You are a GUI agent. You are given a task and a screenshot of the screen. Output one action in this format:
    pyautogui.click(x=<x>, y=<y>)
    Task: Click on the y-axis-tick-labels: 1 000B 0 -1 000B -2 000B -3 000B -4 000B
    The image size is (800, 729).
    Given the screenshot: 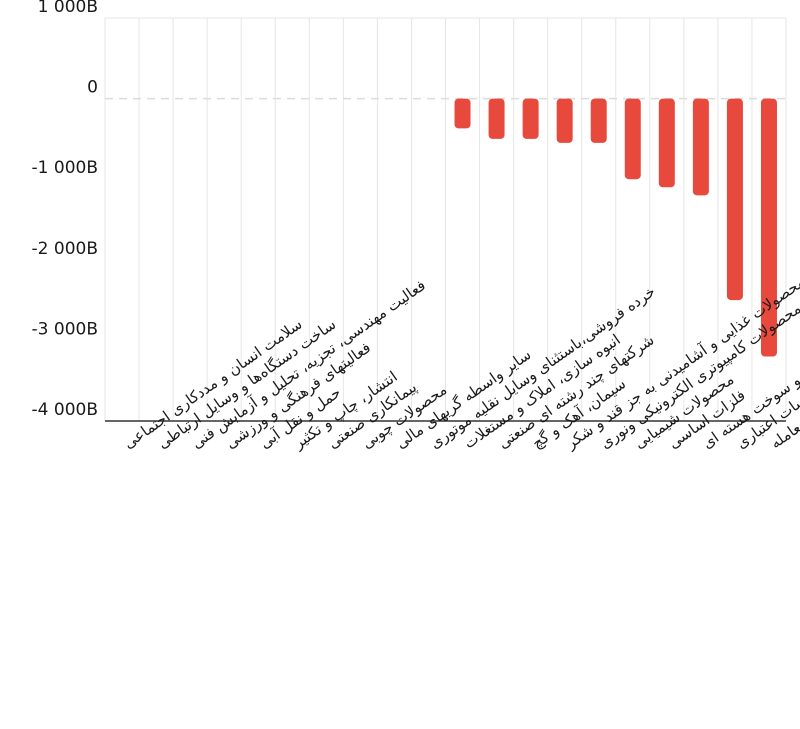 What is the action you would take?
    pyautogui.click(x=65, y=210)
    